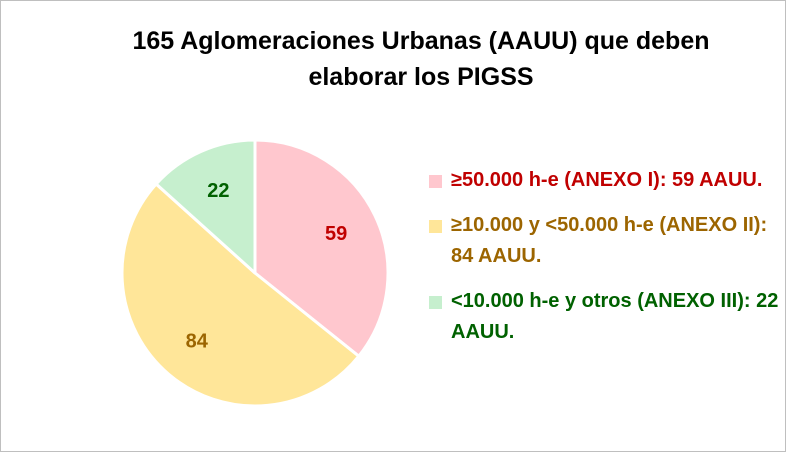 Image resolution: width=786 pixels, height=453 pixels. Describe the element at coordinates (607, 180) in the screenshot. I see `legend-label-anexo-1: ≥50.000 h-e (ANEXO I): 59 AAUU.` at that location.